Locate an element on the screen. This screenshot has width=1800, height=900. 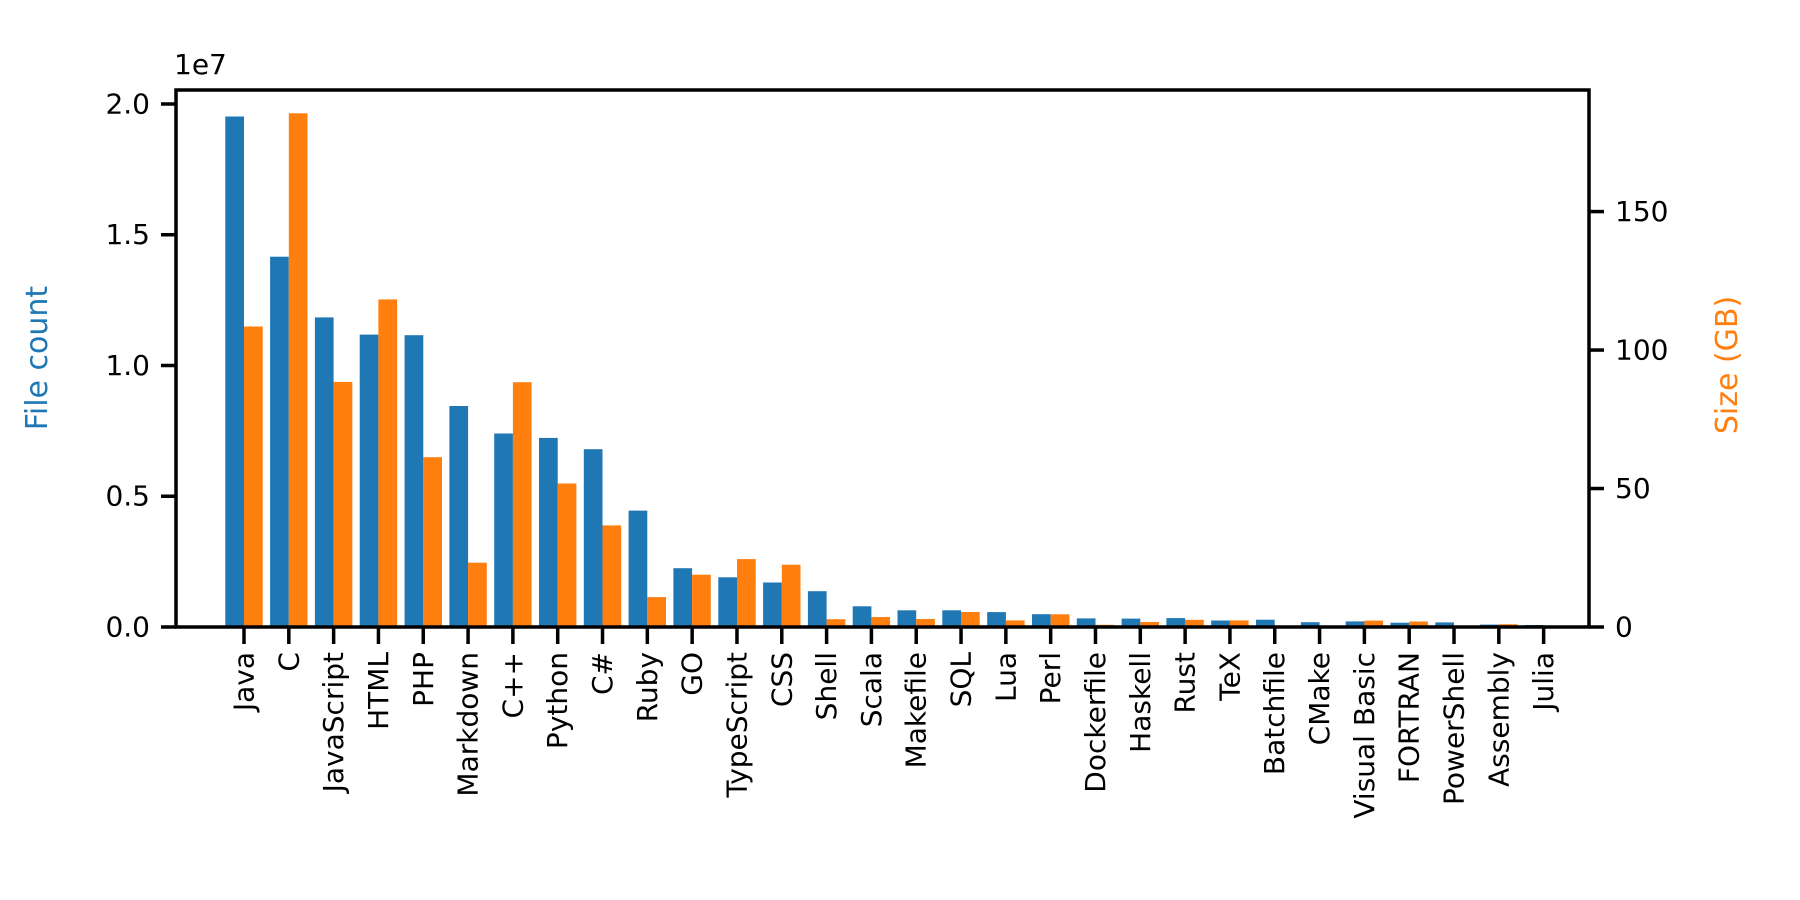
bar-size-css is located at coordinates (791, 595).